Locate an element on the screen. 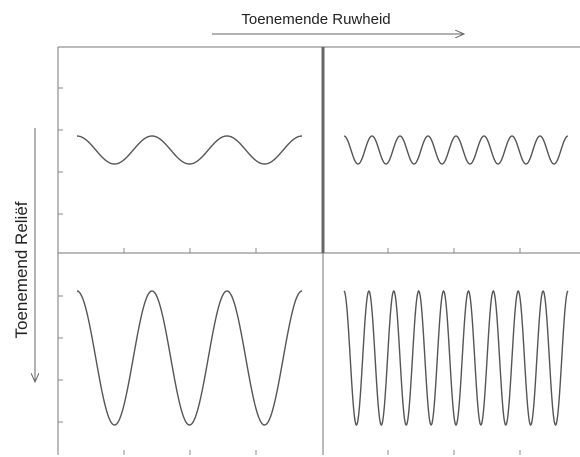  panel-high-relief-high-roughness-wave is located at coordinates (456, 358).